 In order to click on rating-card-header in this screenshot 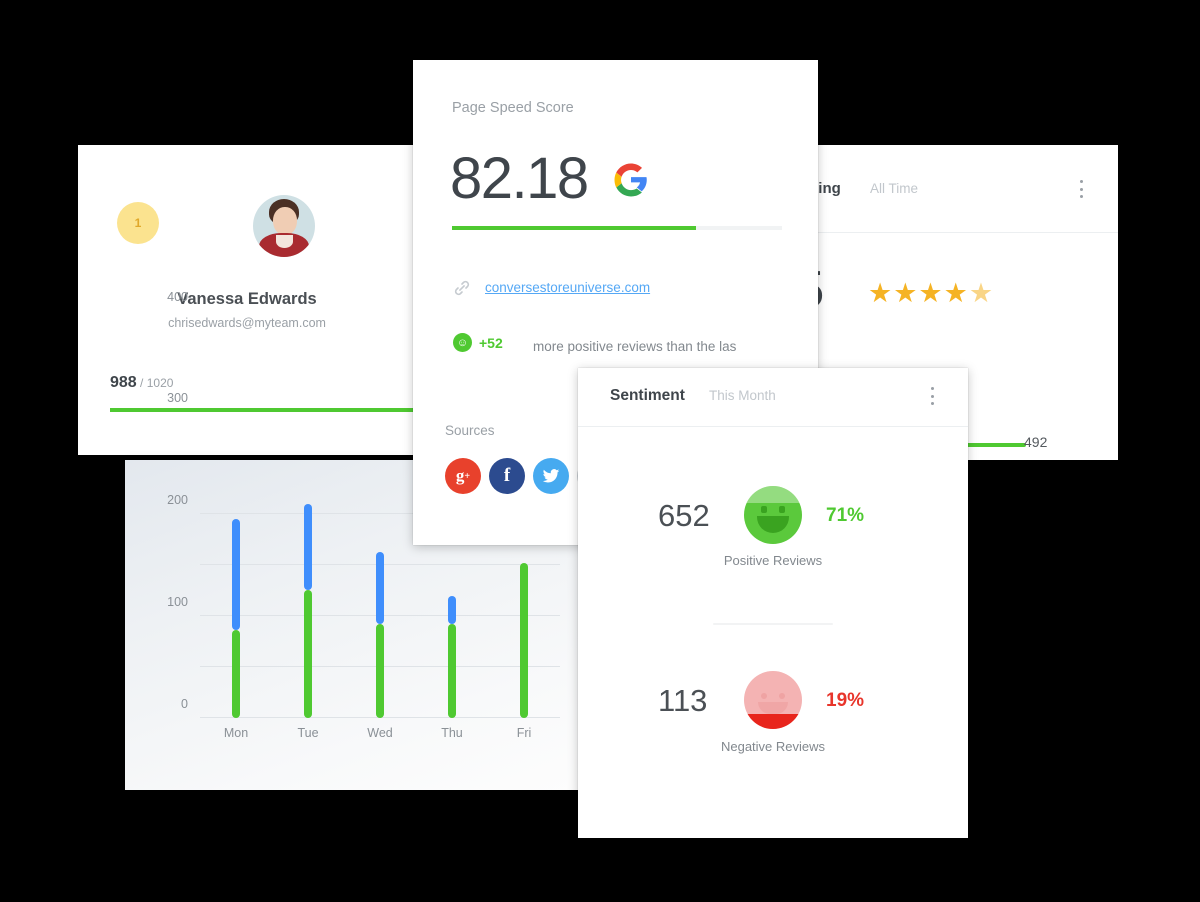, I will do `click(923, 189)`.